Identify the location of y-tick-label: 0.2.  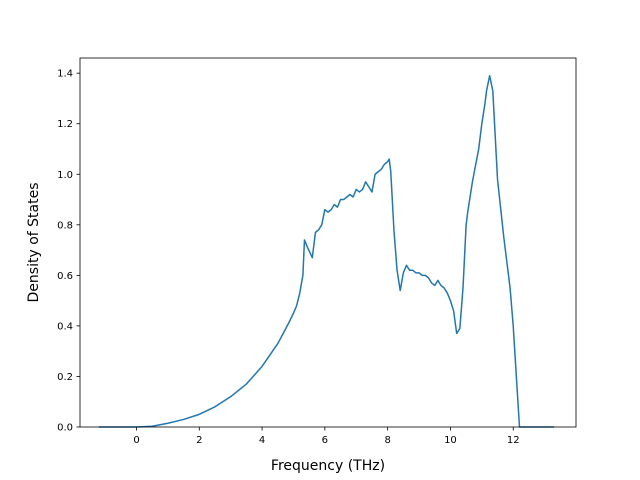
(65, 377).